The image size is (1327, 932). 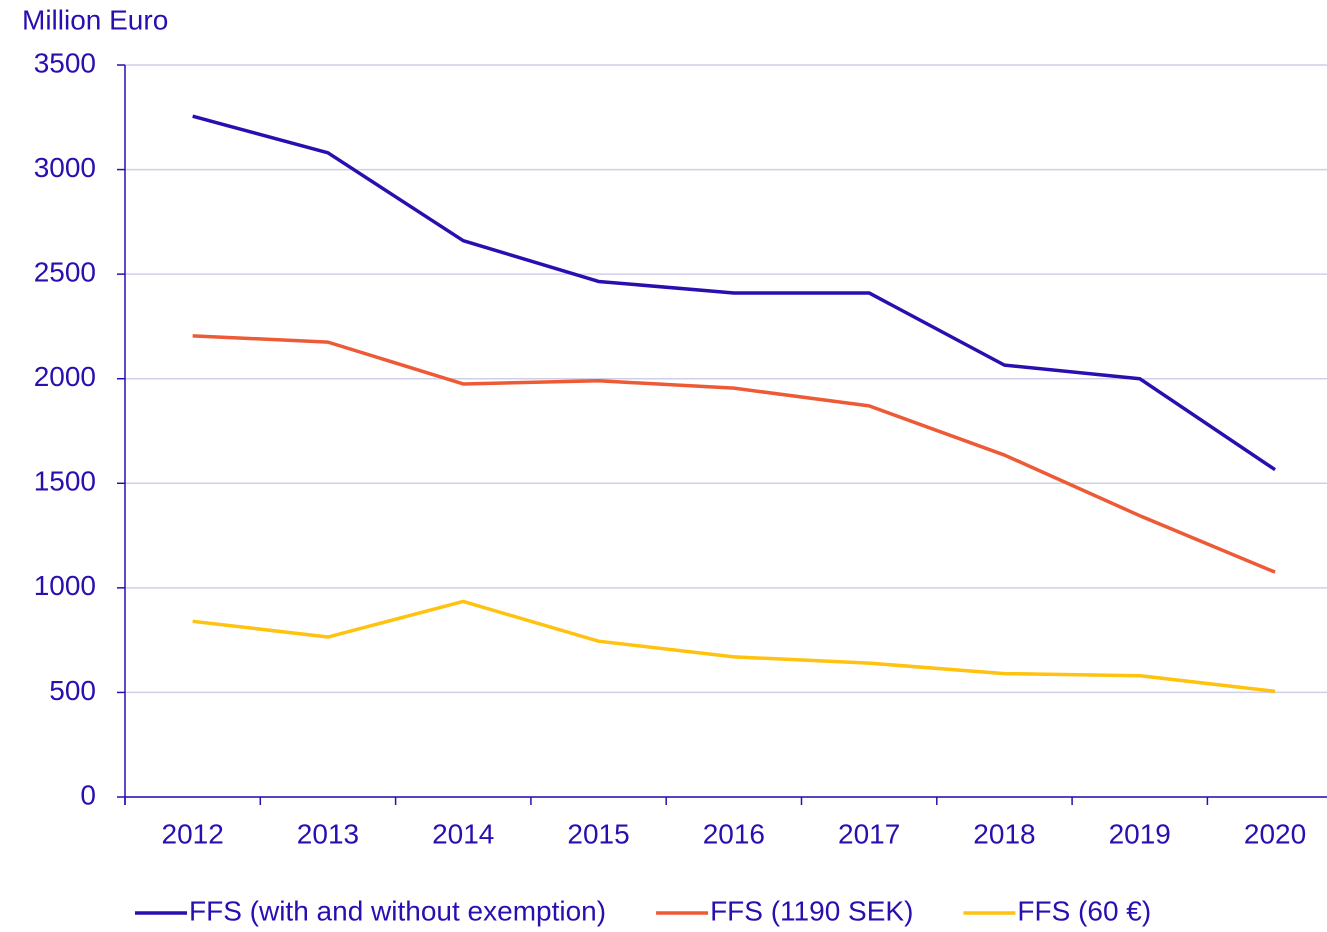 I want to click on x-tick-label: 2019, so click(x=1140, y=833).